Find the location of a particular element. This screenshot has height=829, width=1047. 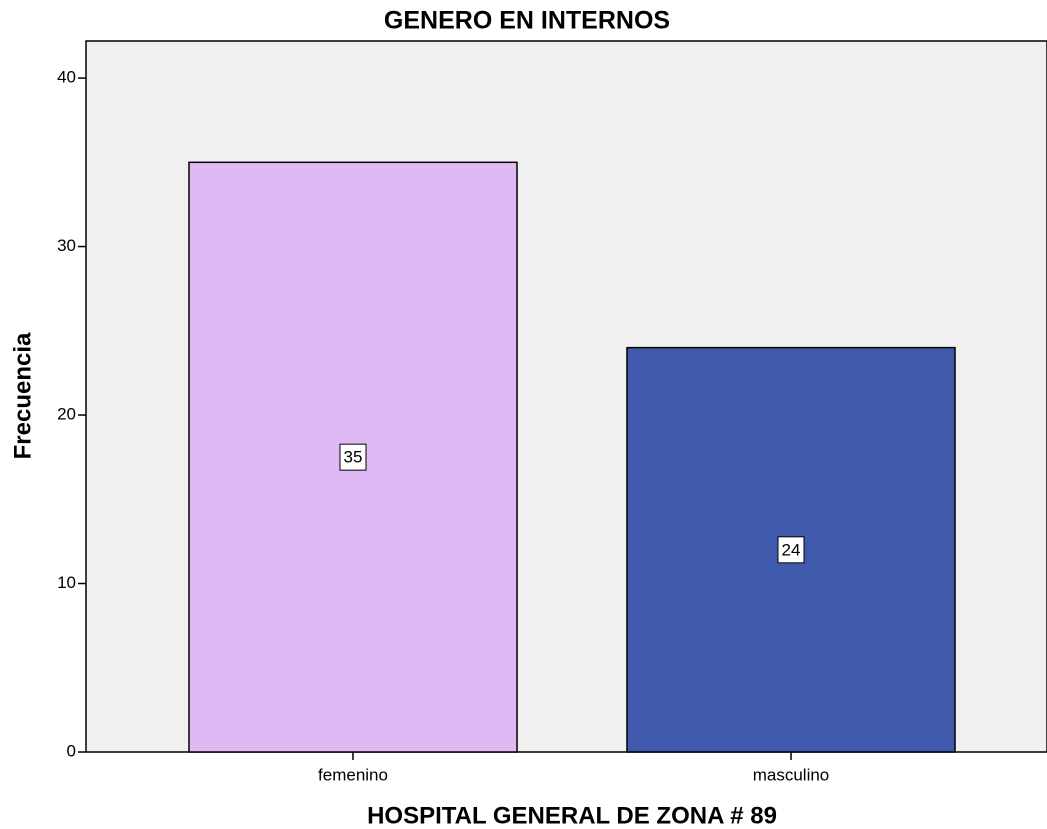

y-tick-label: 0 is located at coordinates (71, 750).